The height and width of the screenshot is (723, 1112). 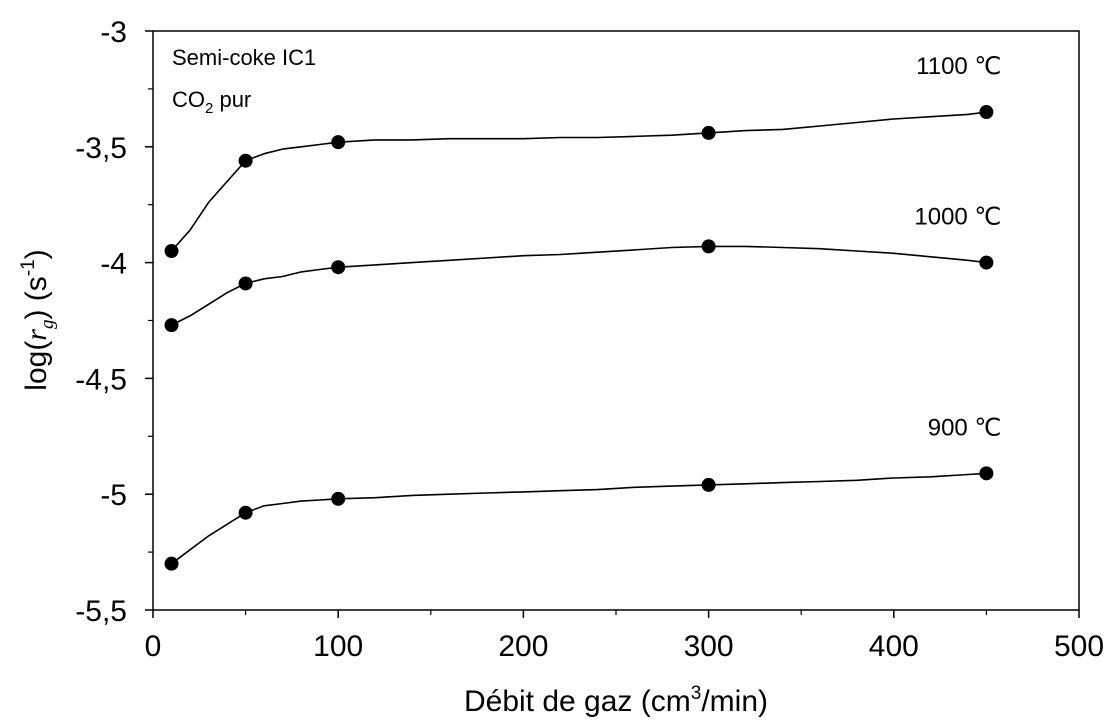 What do you see at coordinates (211, 102) in the screenshot?
I see `annotation-gas: CO2 pur` at bounding box center [211, 102].